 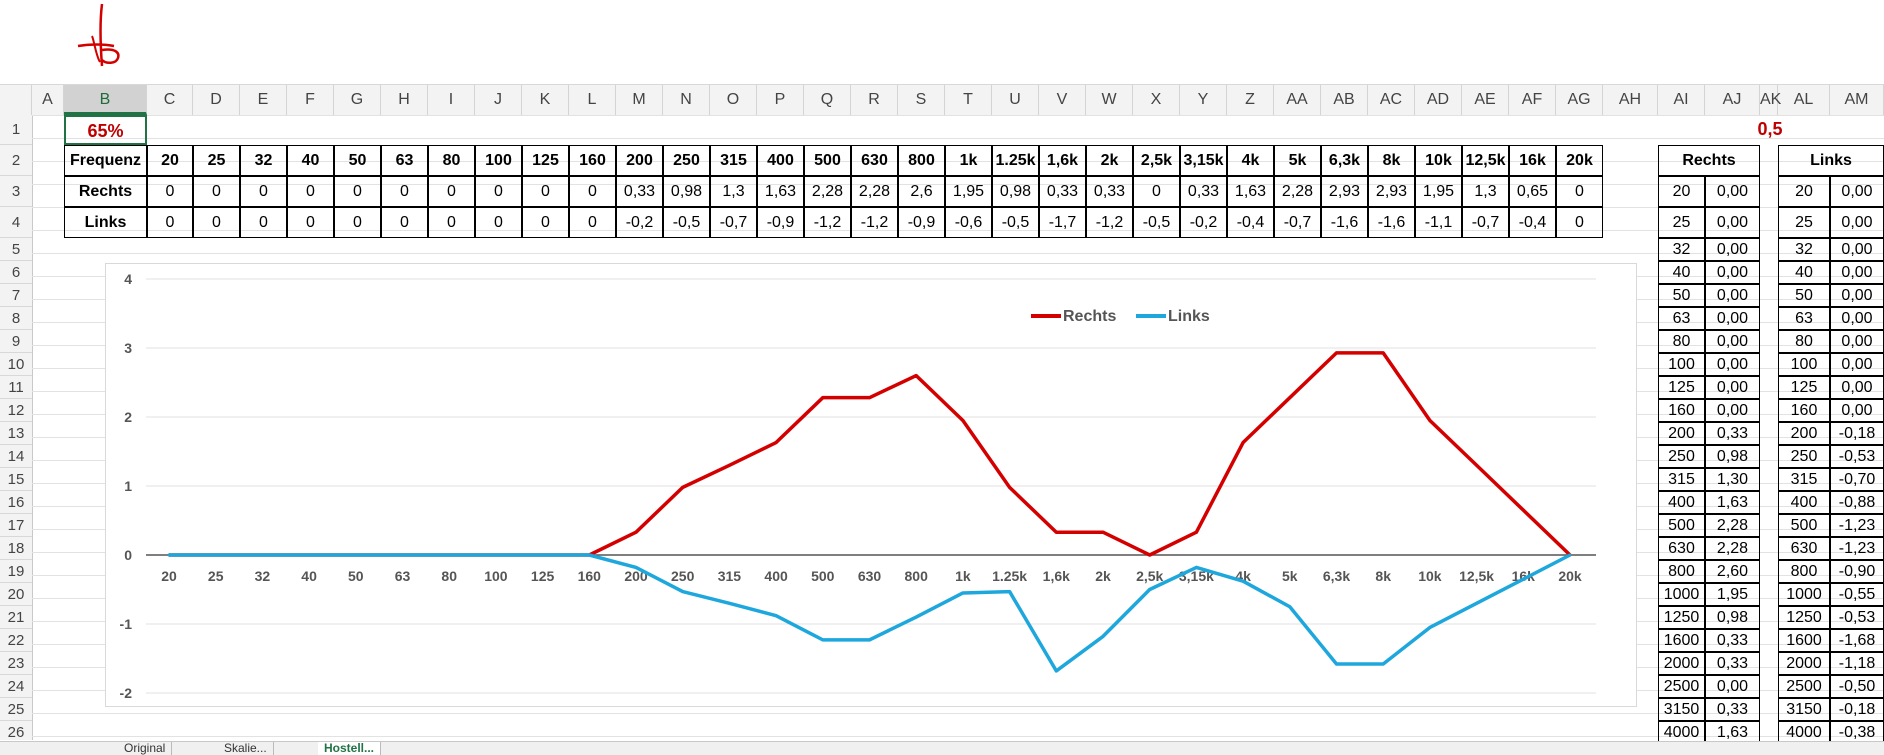 I want to click on table-cell-rechts: 0,65, so click(x=1532, y=191).